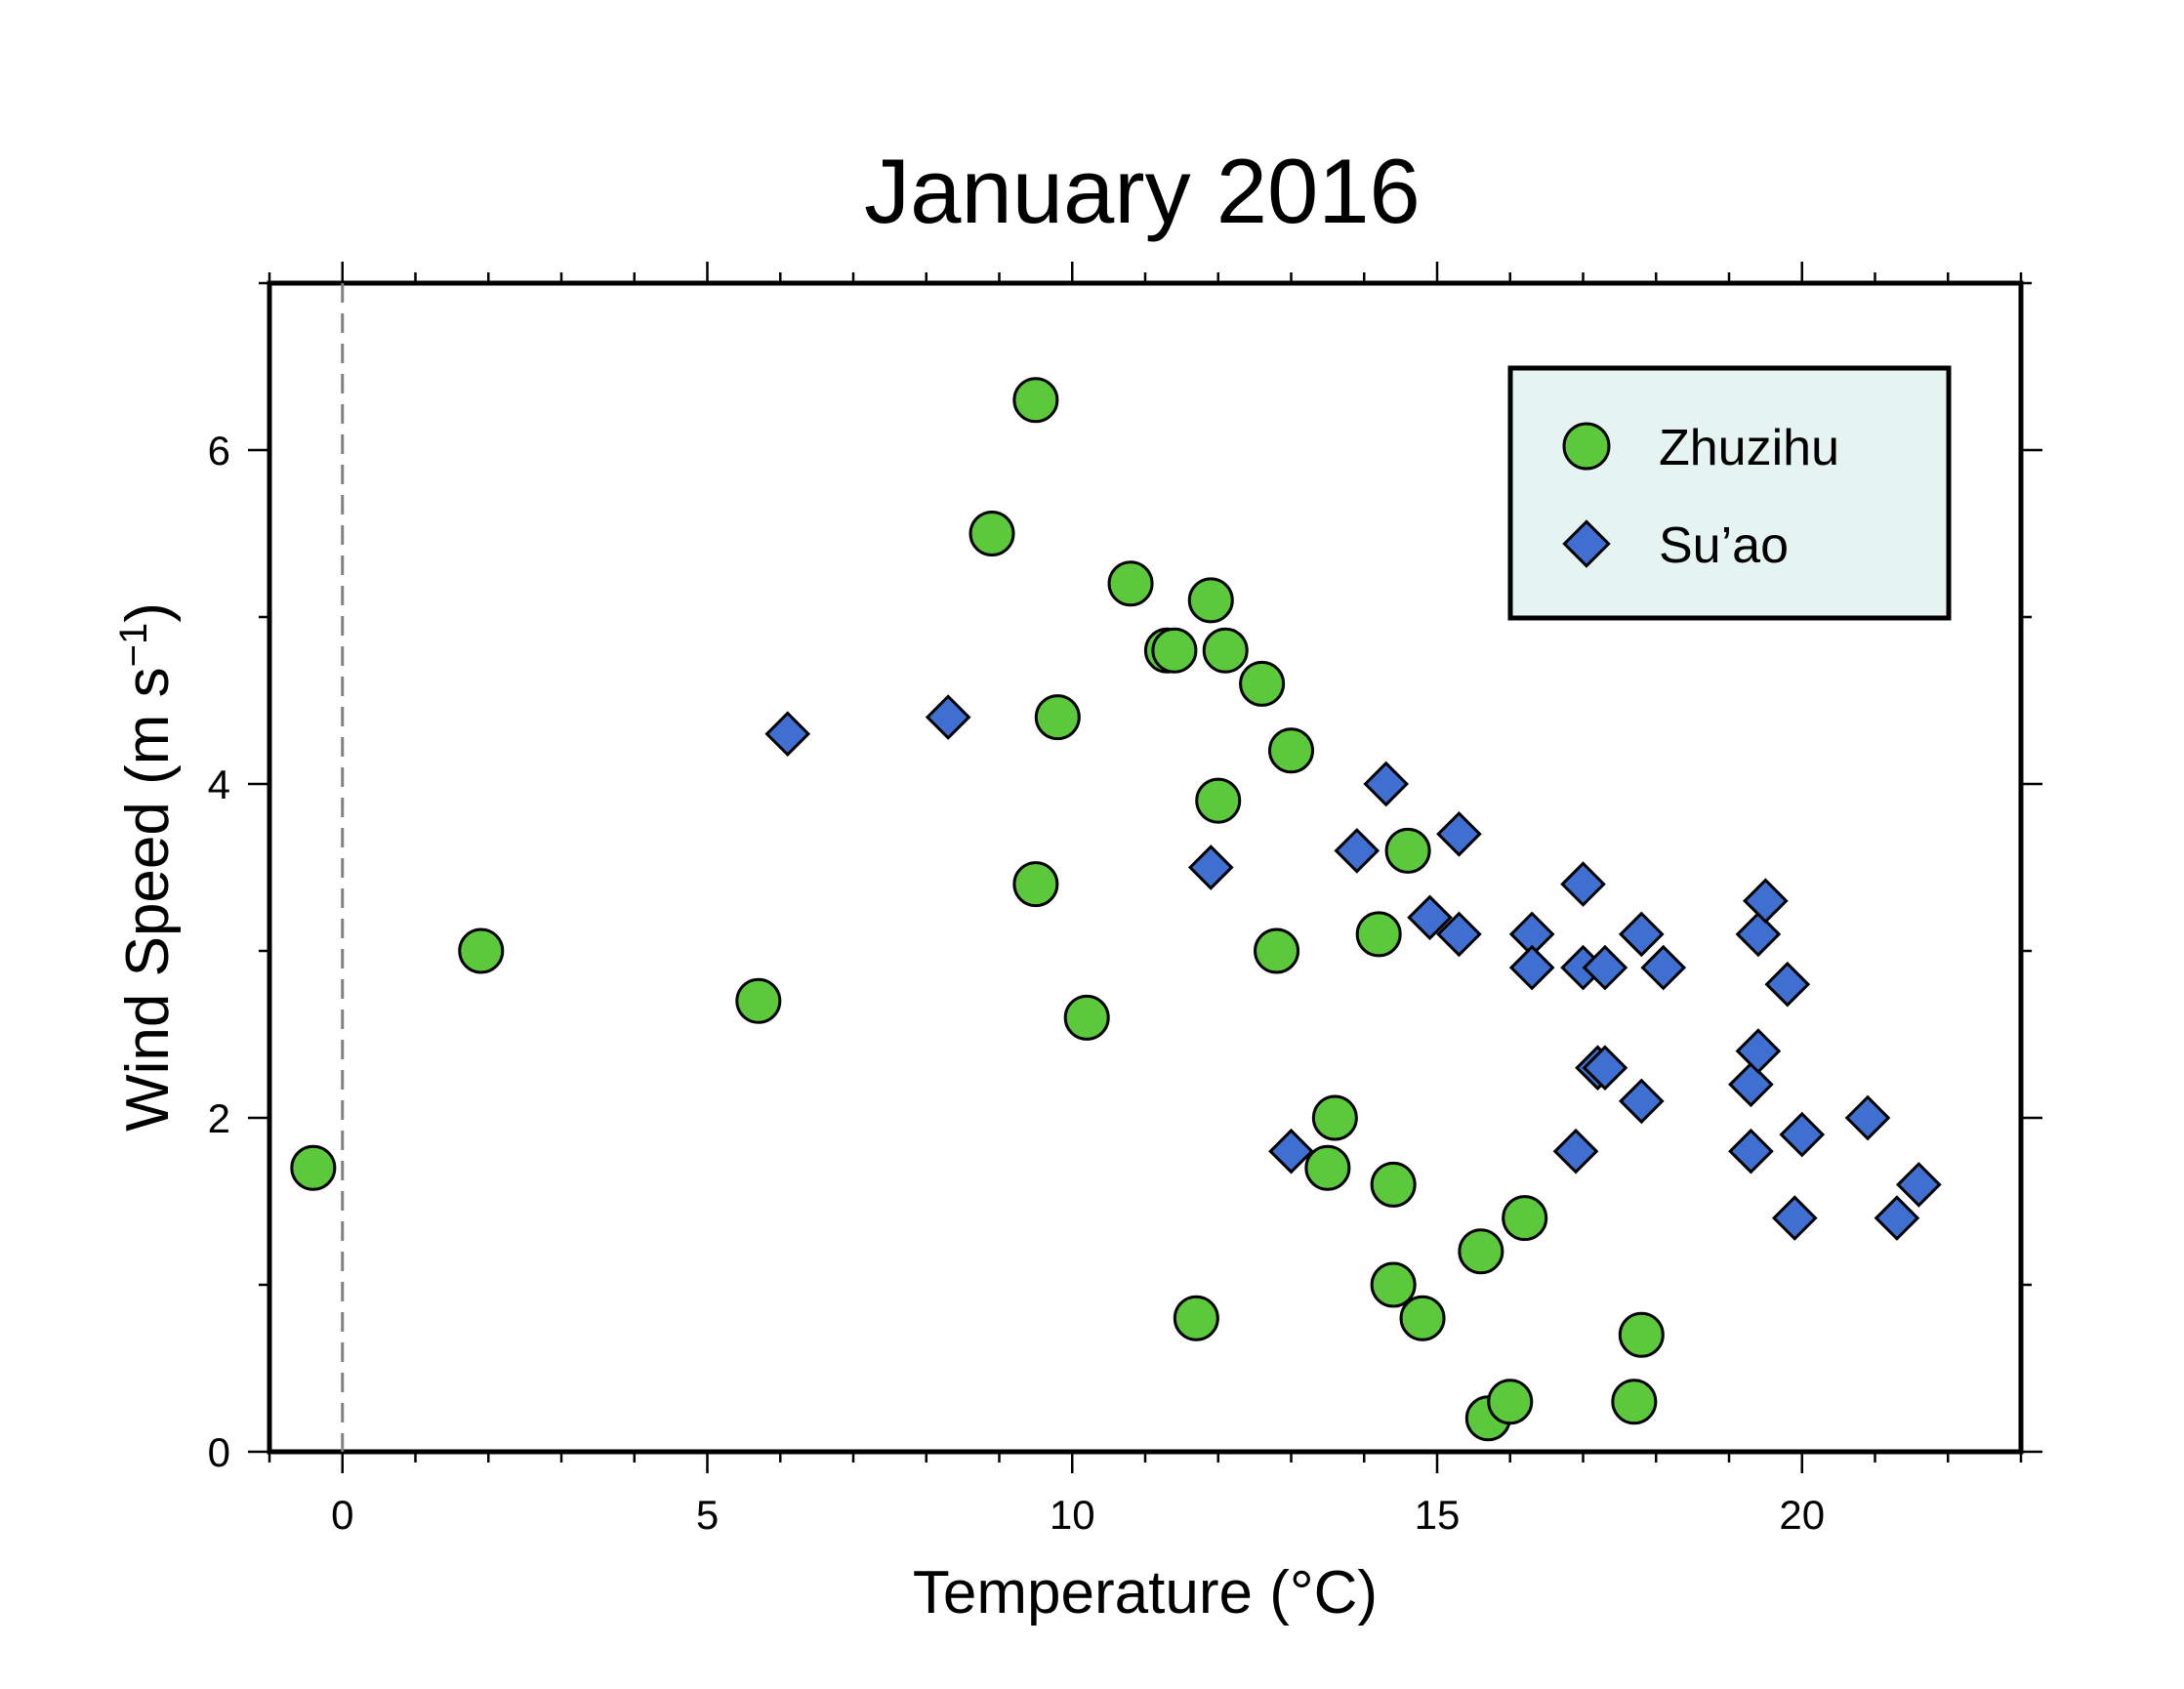 The width and height of the screenshot is (2184, 1689). Describe the element at coordinates (1142, 191) in the screenshot. I see `chart-title: January 2016` at that location.